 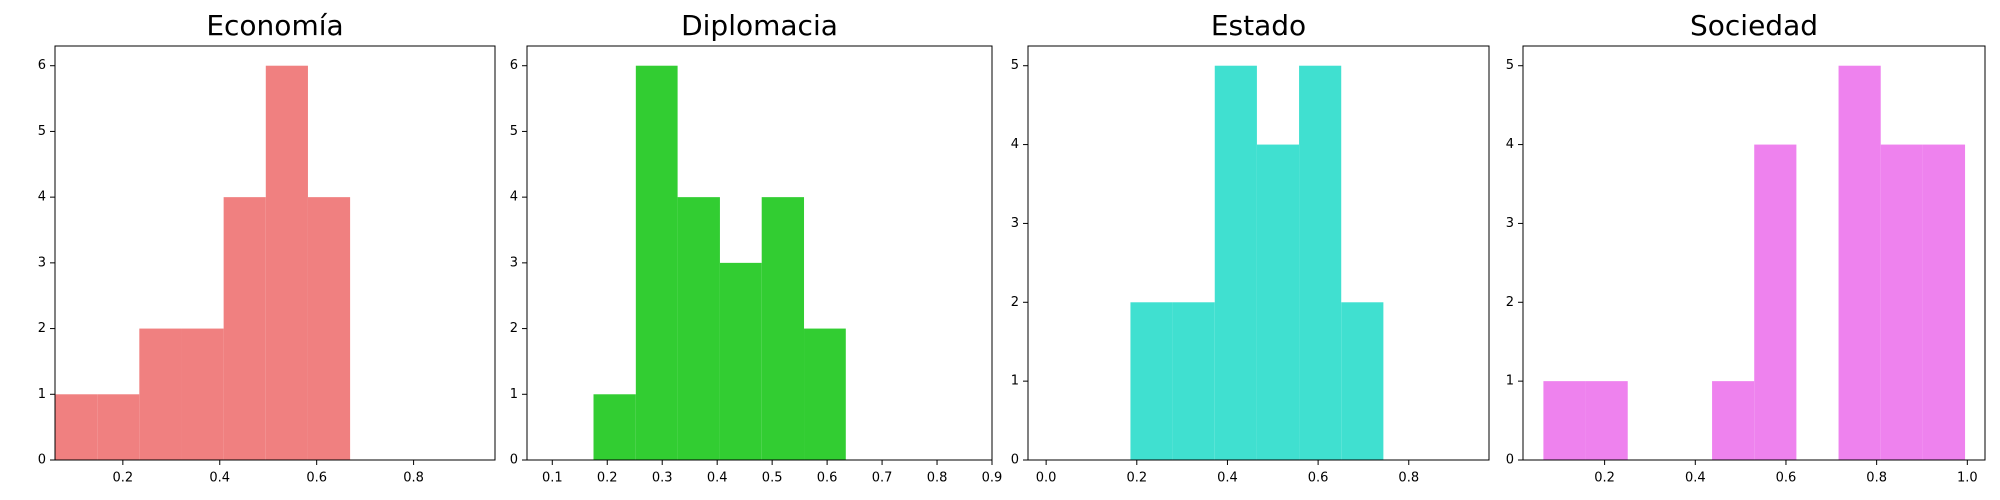 I want to click on x-tick-label: 0.5, so click(x=772, y=478).